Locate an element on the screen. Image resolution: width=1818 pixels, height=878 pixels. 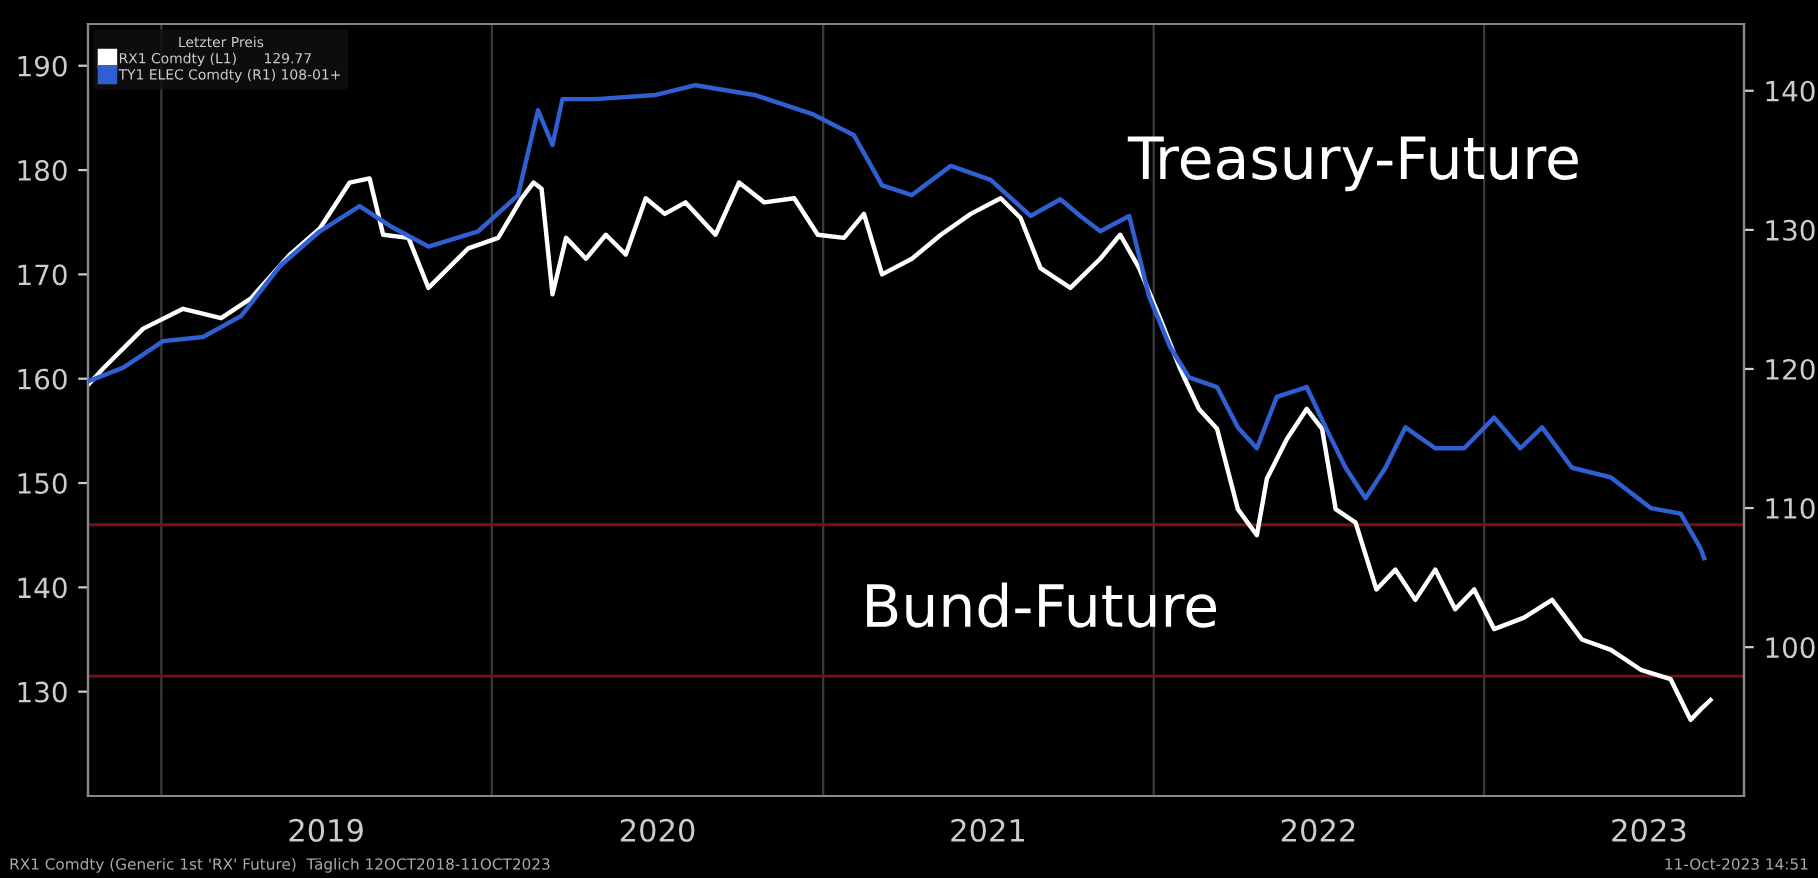
y2-tick-label: 130 is located at coordinates (1790, 230).